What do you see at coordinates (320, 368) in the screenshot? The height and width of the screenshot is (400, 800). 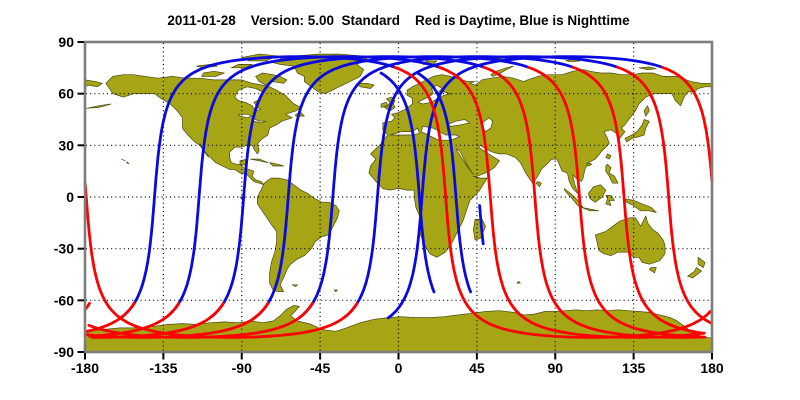 I see `x-tick-label: -45` at bounding box center [320, 368].